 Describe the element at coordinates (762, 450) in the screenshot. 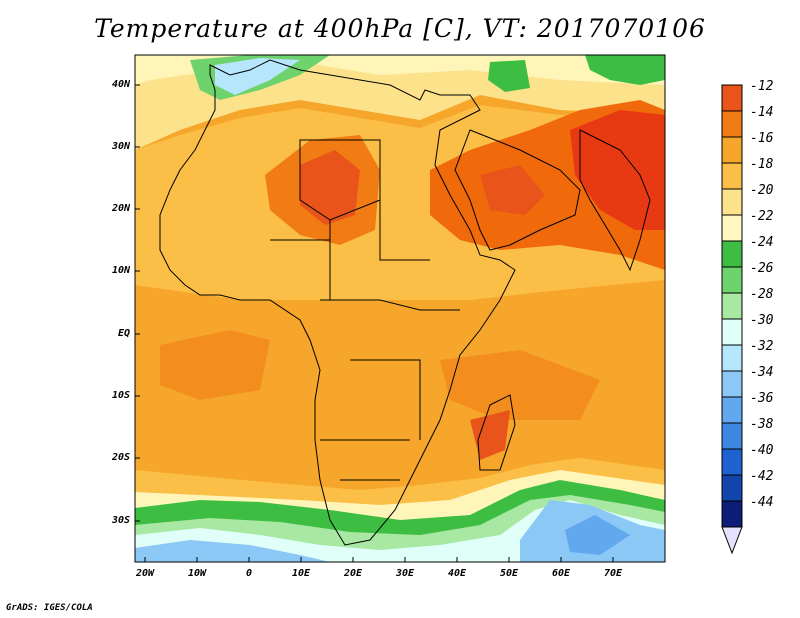

I see `colorbar-label: -40` at that location.